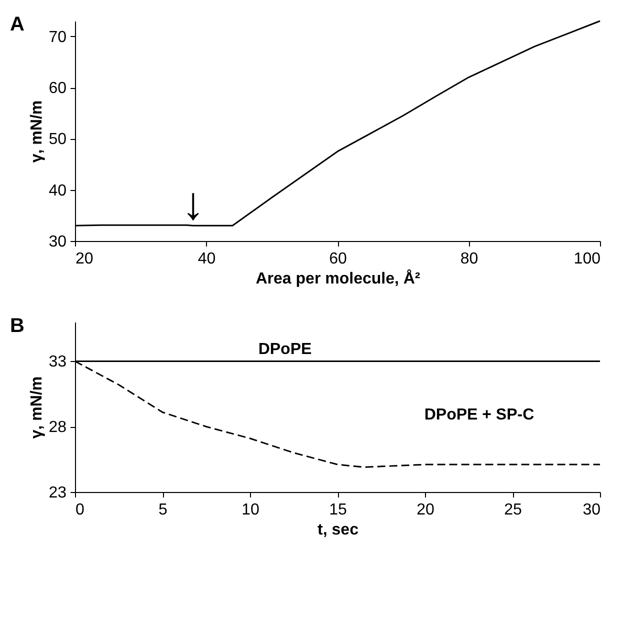 This screenshot has height=620, width=631. I want to click on y-tick-label: 30, so click(57, 242).